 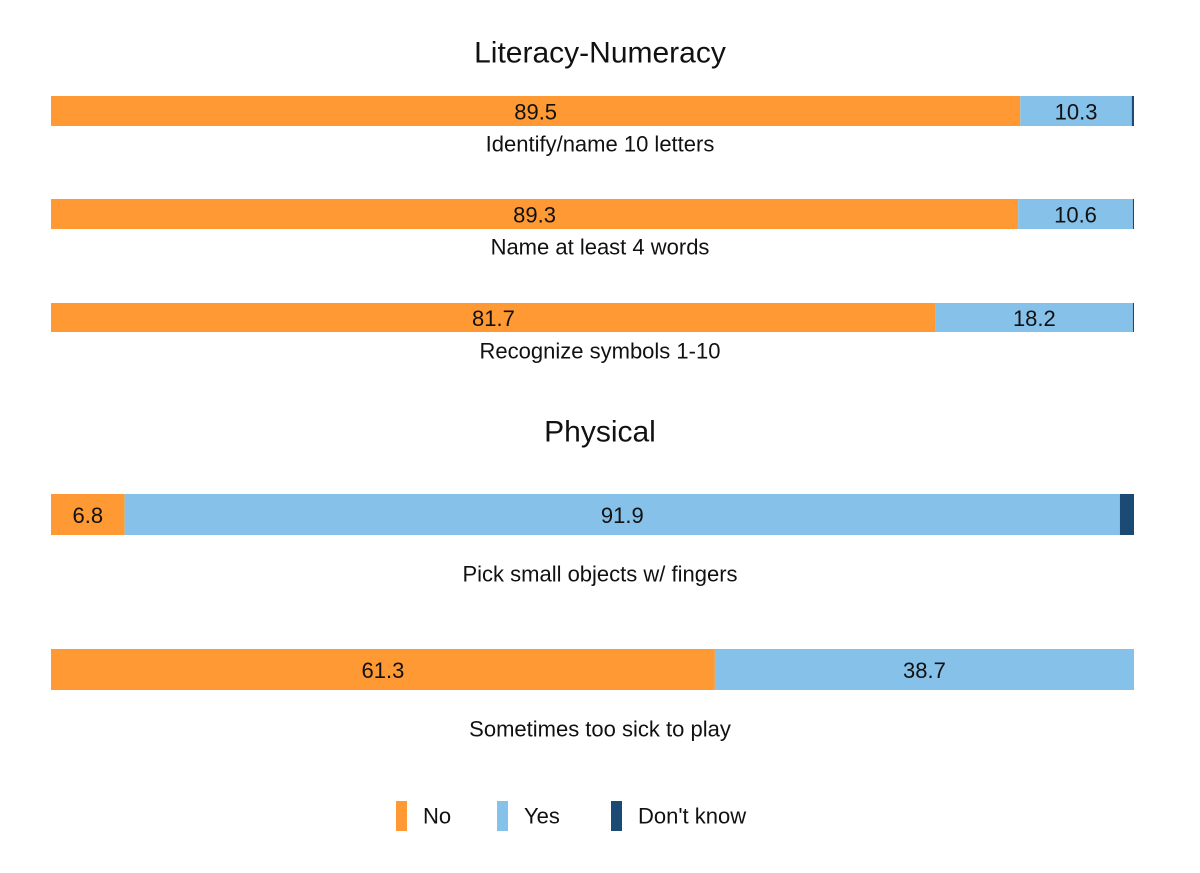 I want to click on data-label: 89.5, so click(x=535, y=112).